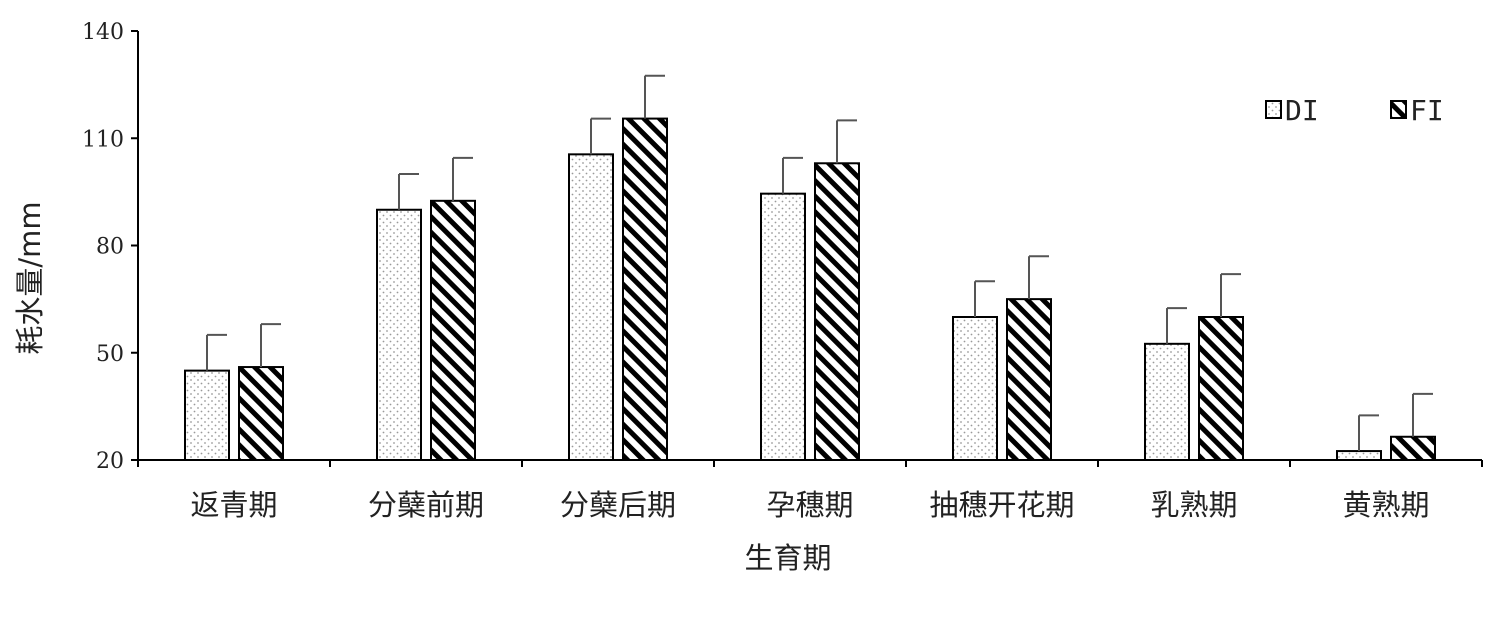  What do you see at coordinates (1427, 110) in the screenshot?
I see `legend-label-fi: FI` at bounding box center [1427, 110].